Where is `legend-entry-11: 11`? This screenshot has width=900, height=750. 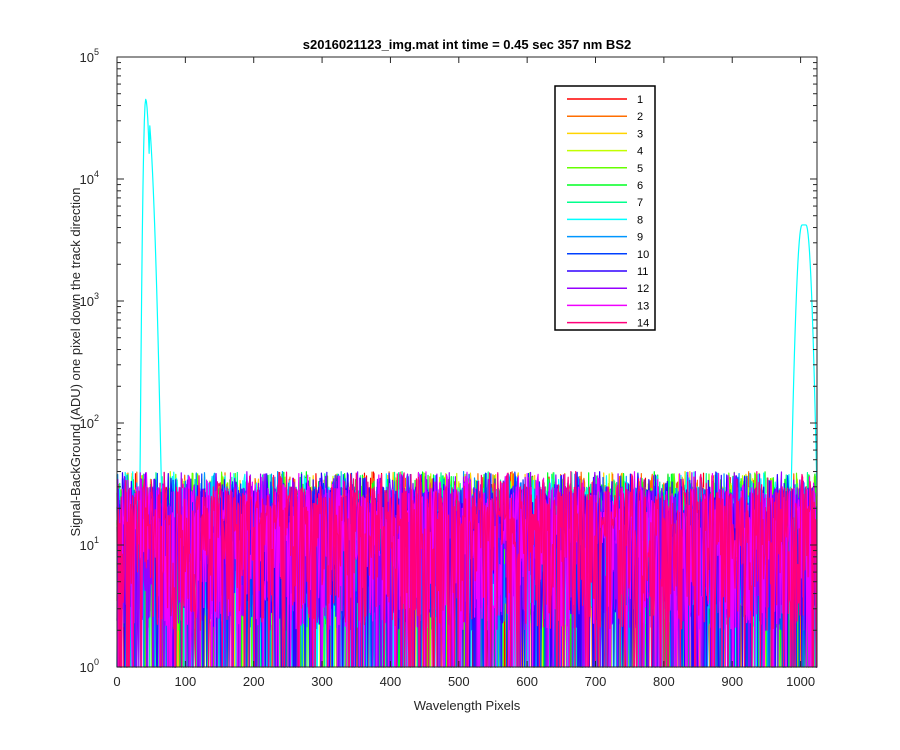 legend-entry-11: 11 is located at coordinates (642, 272).